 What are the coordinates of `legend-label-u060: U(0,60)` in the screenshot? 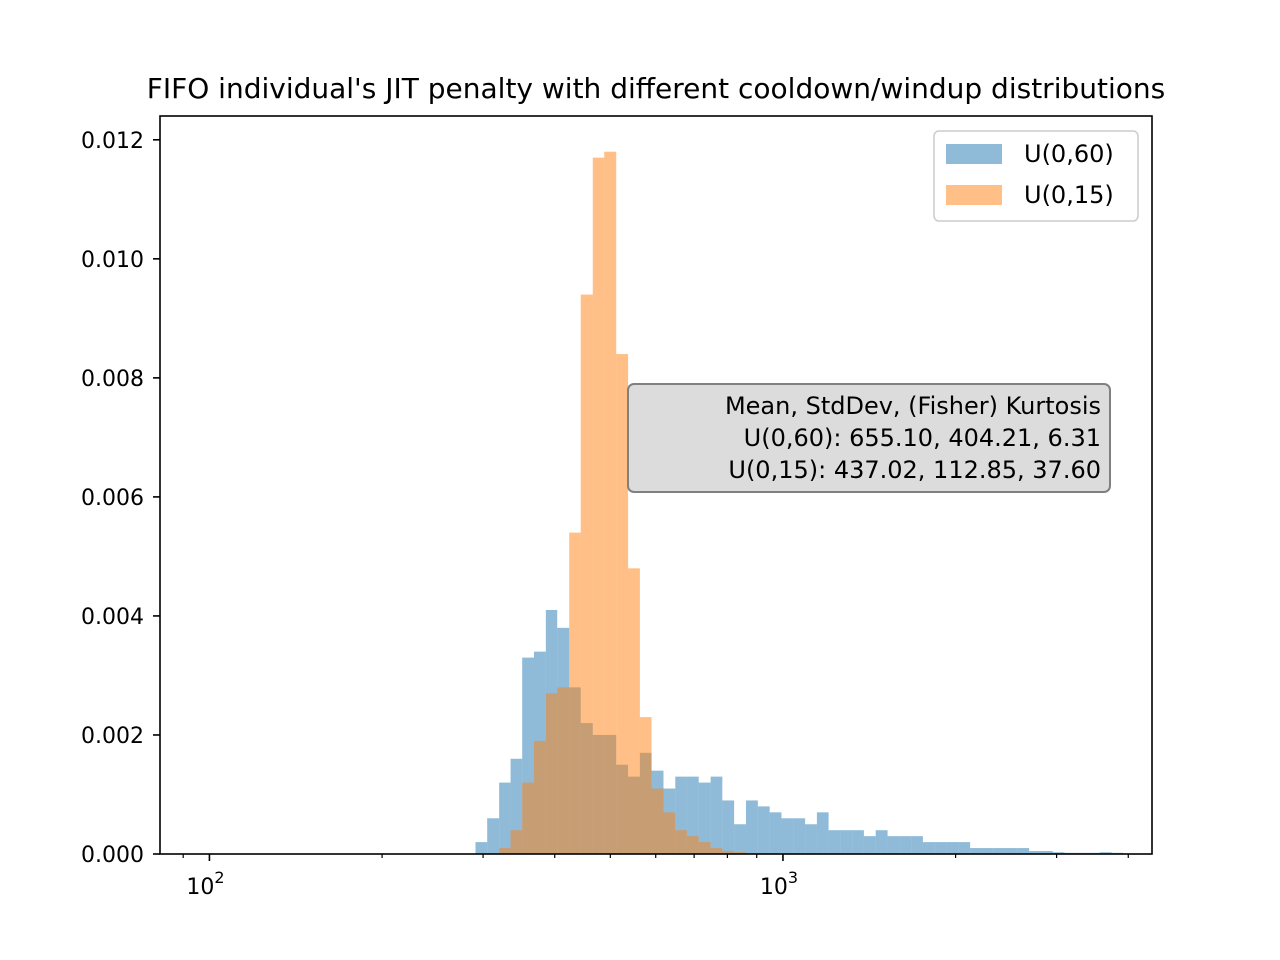 It's located at (1069, 154).